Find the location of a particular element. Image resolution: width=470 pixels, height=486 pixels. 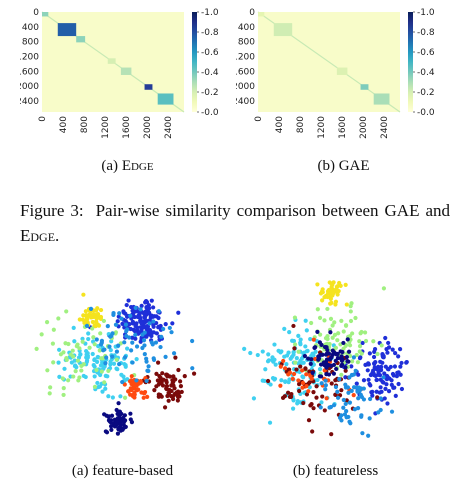

heatmap-caption-gae: (b) GAE is located at coordinates (343, 166).